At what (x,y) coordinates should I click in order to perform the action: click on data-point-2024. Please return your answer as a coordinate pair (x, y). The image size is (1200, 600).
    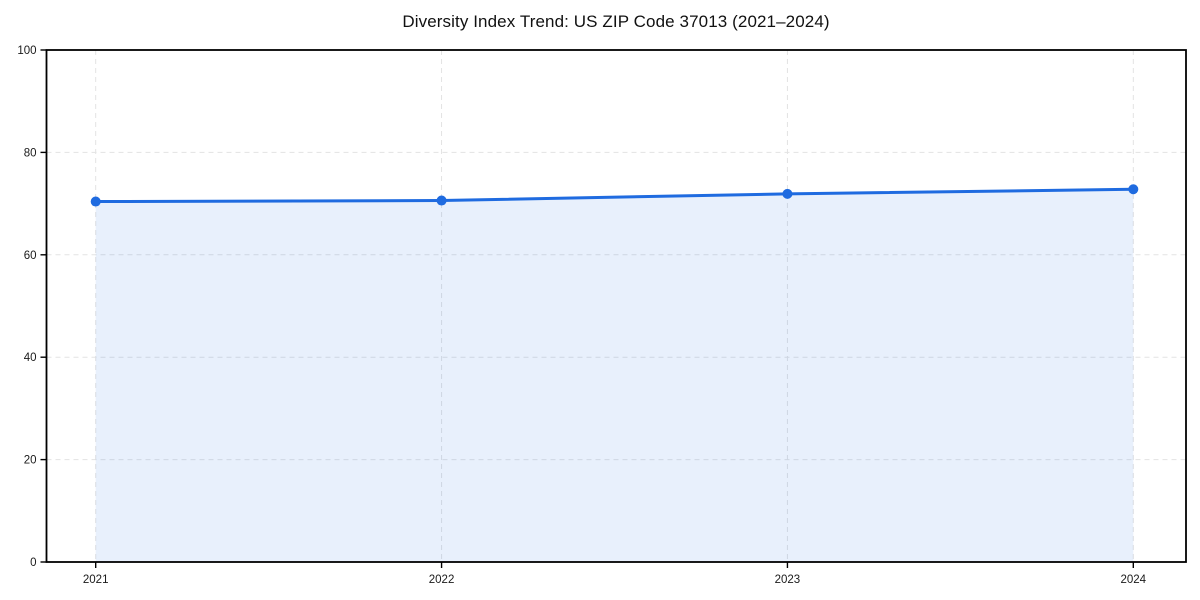
    Looking at the image, I should click on (1133, 189).